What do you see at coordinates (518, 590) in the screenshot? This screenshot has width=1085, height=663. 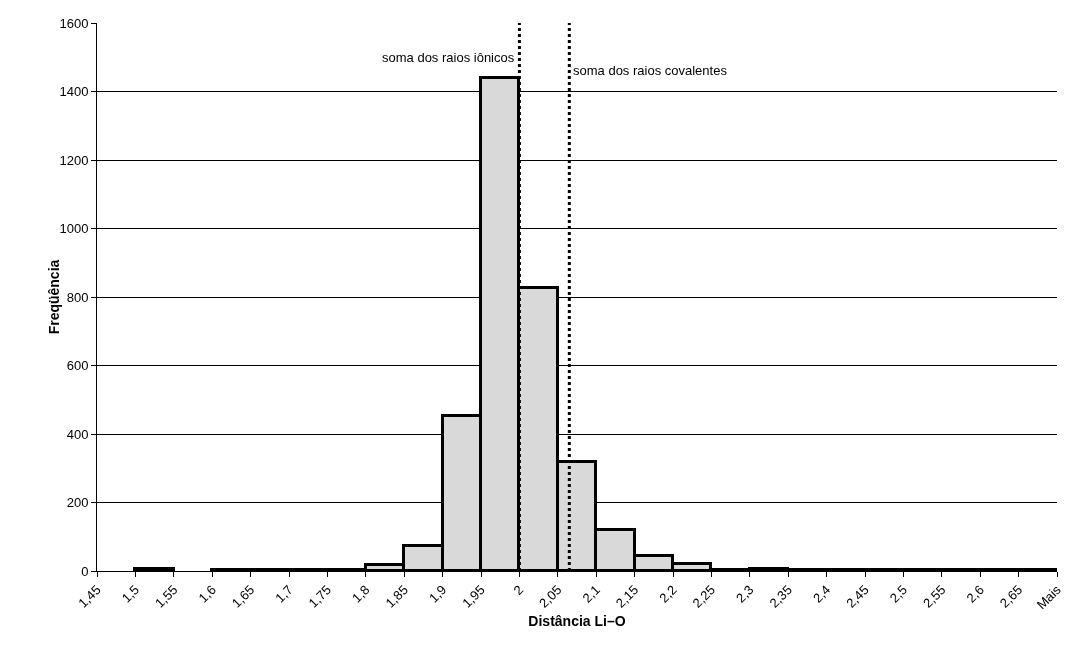 I see `x-tick-label: 2` at bounding box center [518, 590].